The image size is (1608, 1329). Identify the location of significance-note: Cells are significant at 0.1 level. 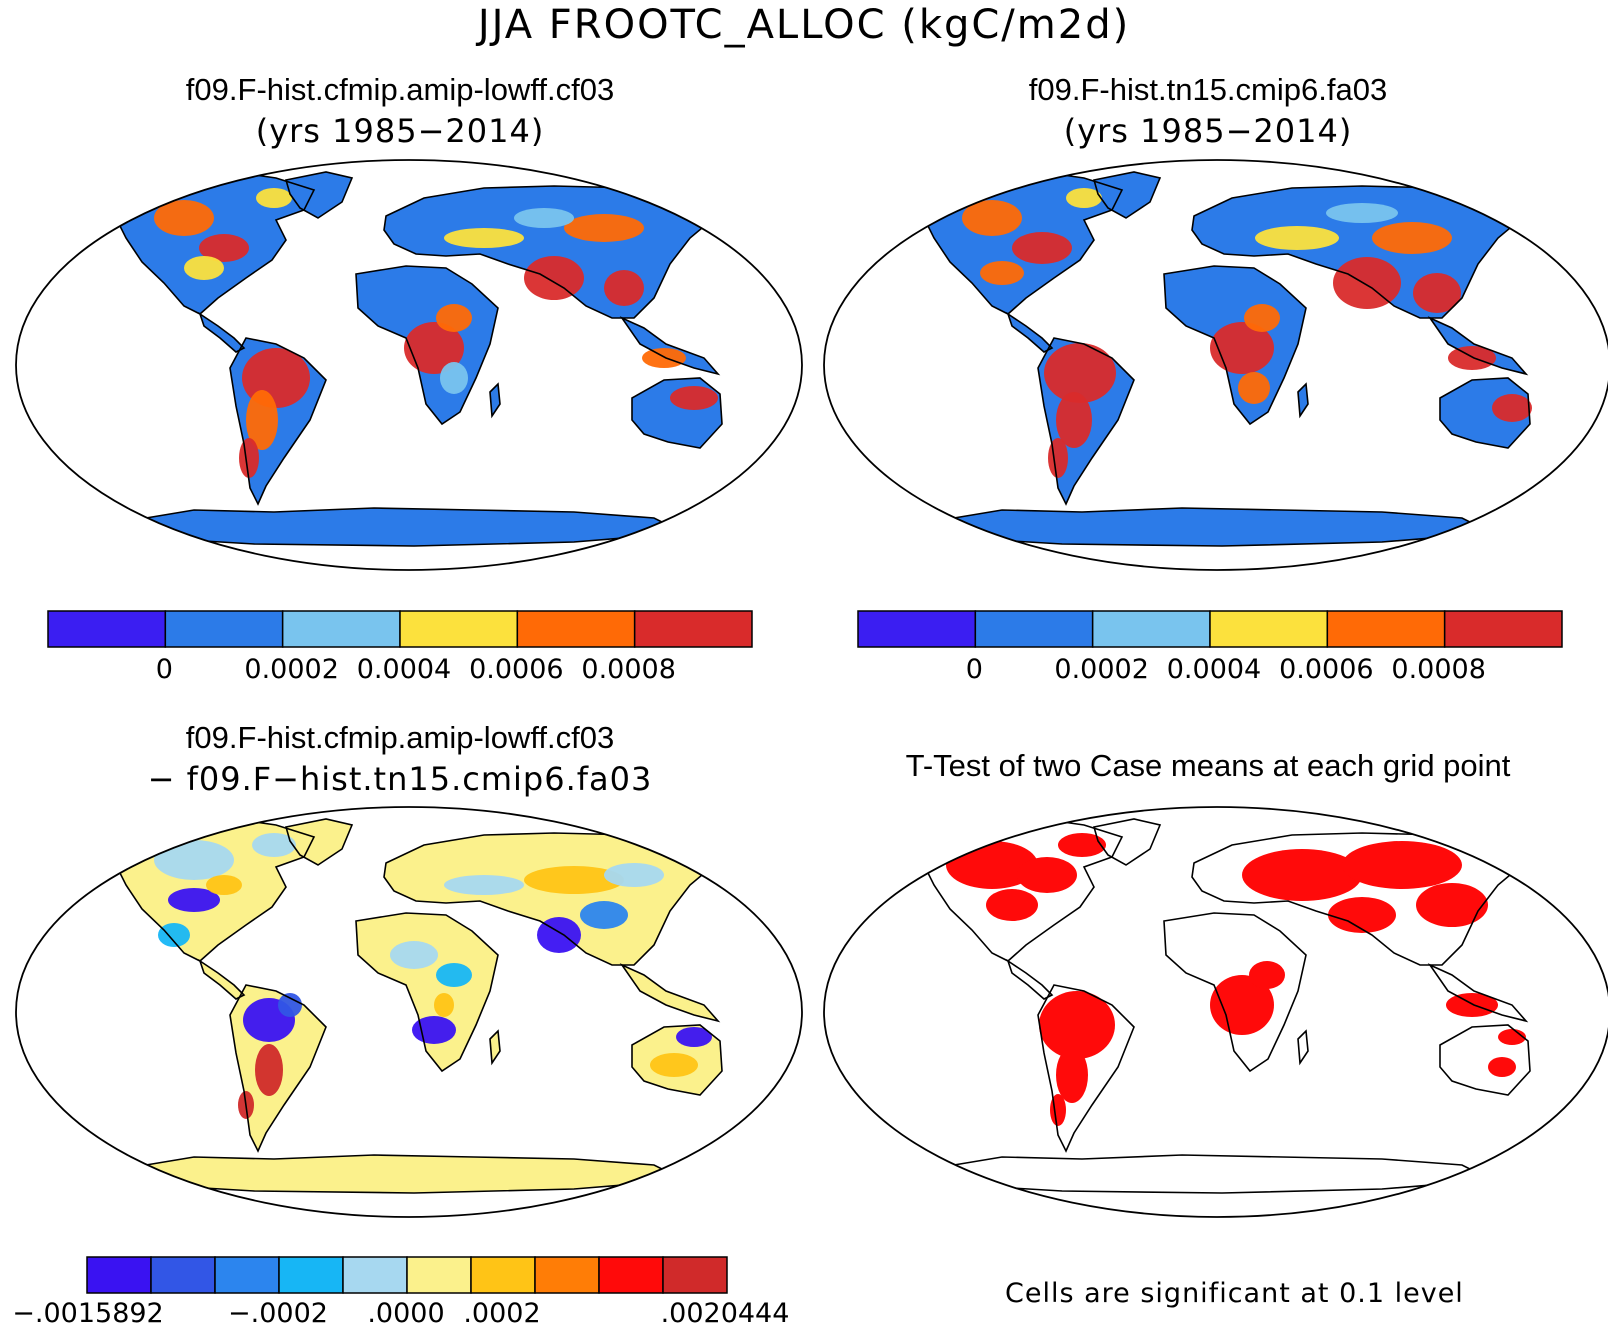
(1234, 1293).